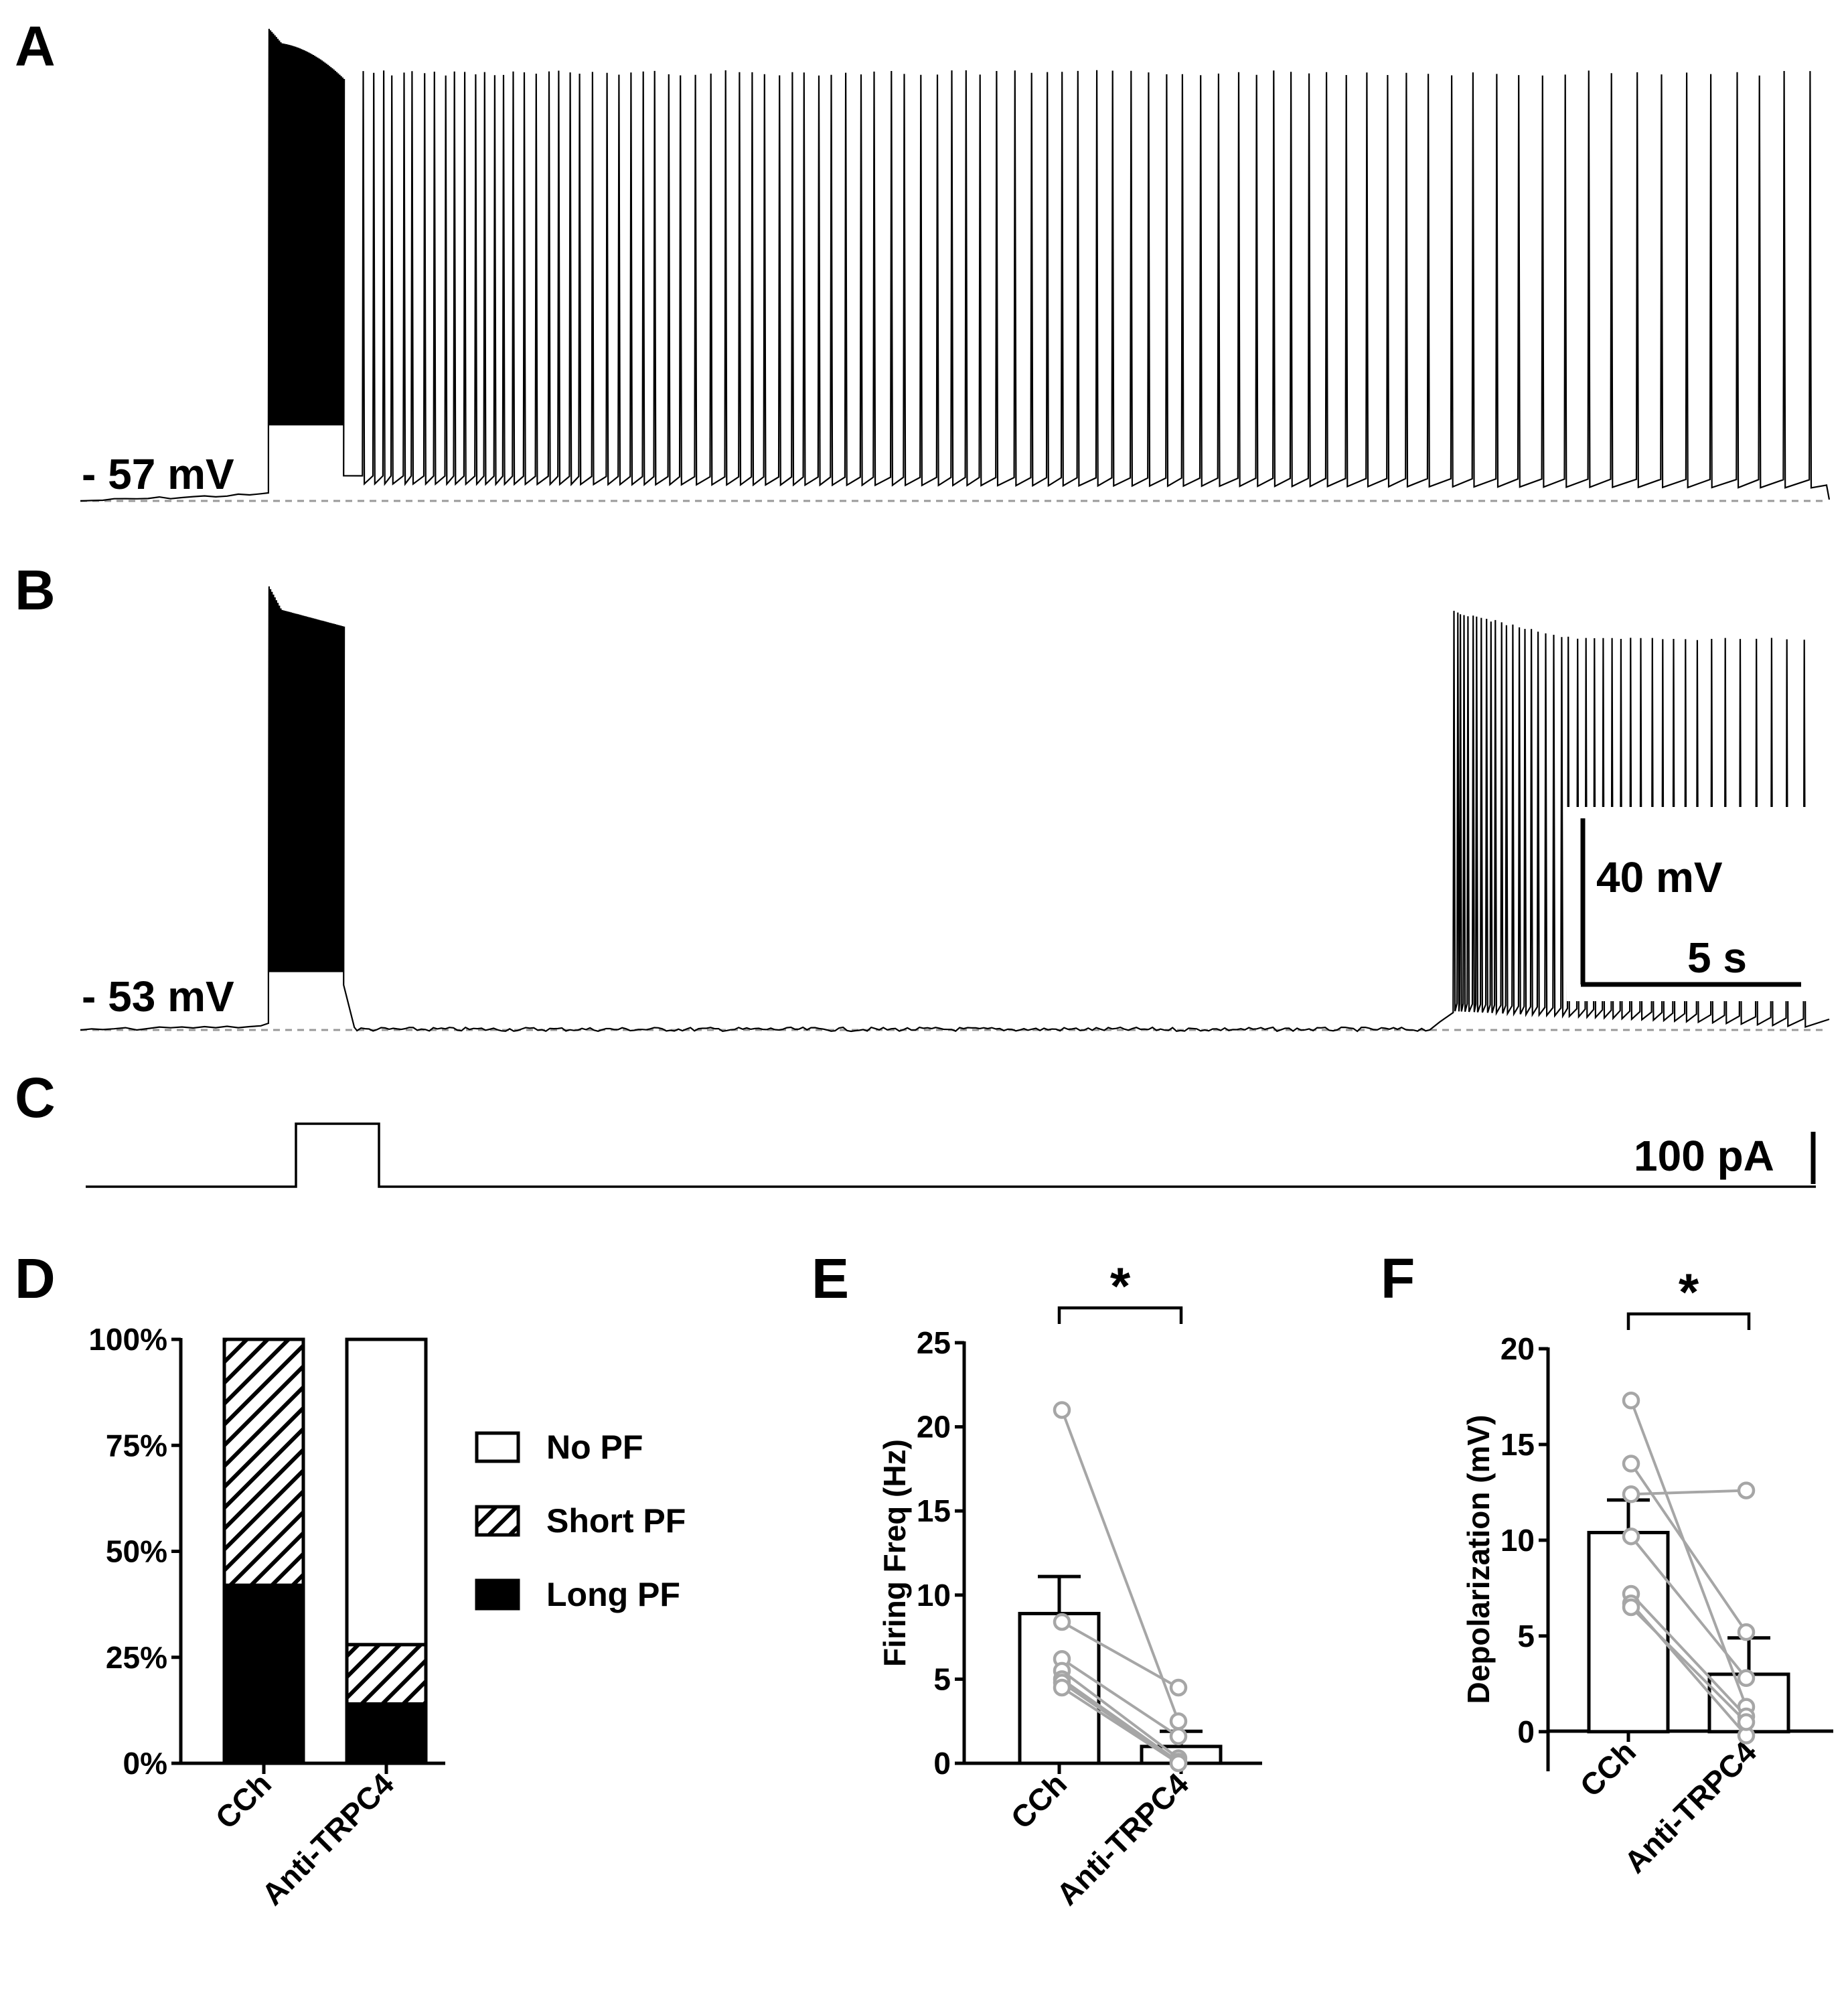  I want to click on panel-c-current-step: 100 pA, so click(951, 1155).